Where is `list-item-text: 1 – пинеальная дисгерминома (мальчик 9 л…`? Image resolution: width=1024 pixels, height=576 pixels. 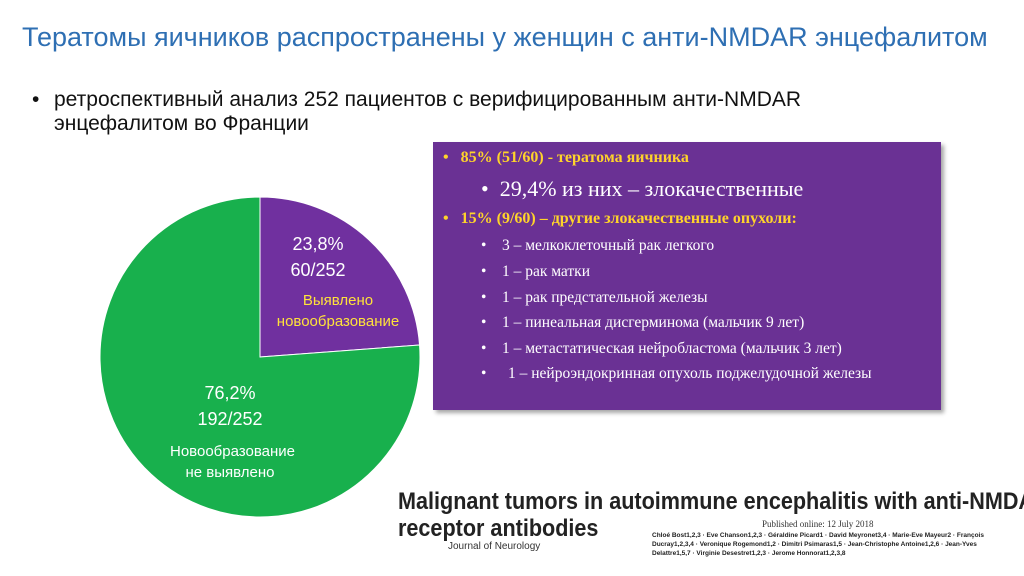 list-item-text: 1 – пинеальная дисгерминома (мальчик 9 л… is located at coordinates (653, 322).